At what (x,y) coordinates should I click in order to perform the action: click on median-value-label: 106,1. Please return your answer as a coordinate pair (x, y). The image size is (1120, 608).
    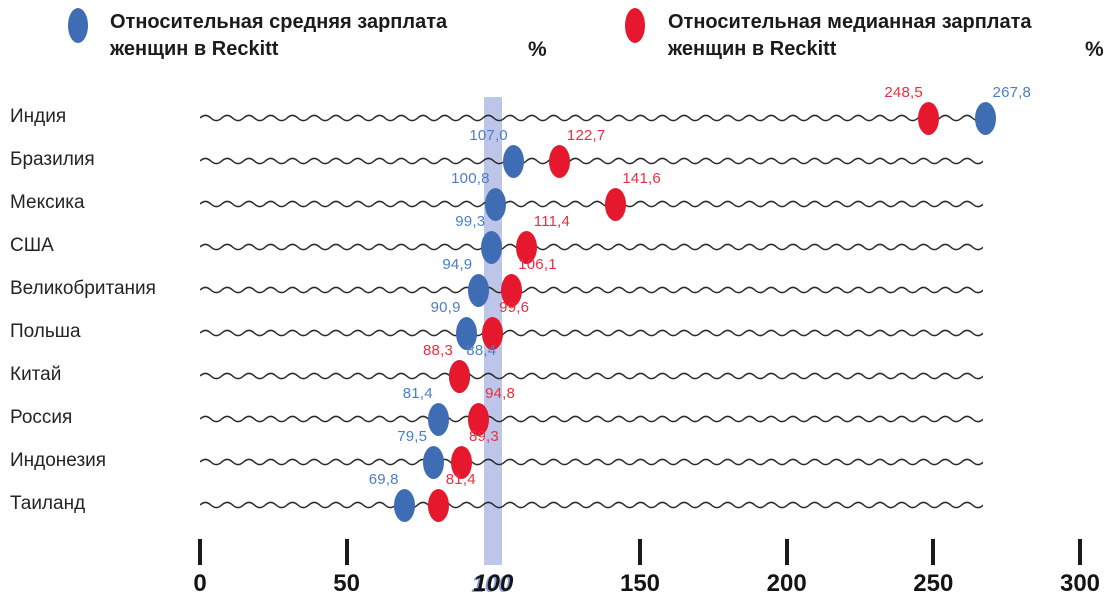
    Looking at the image, I should click on (537, 264).